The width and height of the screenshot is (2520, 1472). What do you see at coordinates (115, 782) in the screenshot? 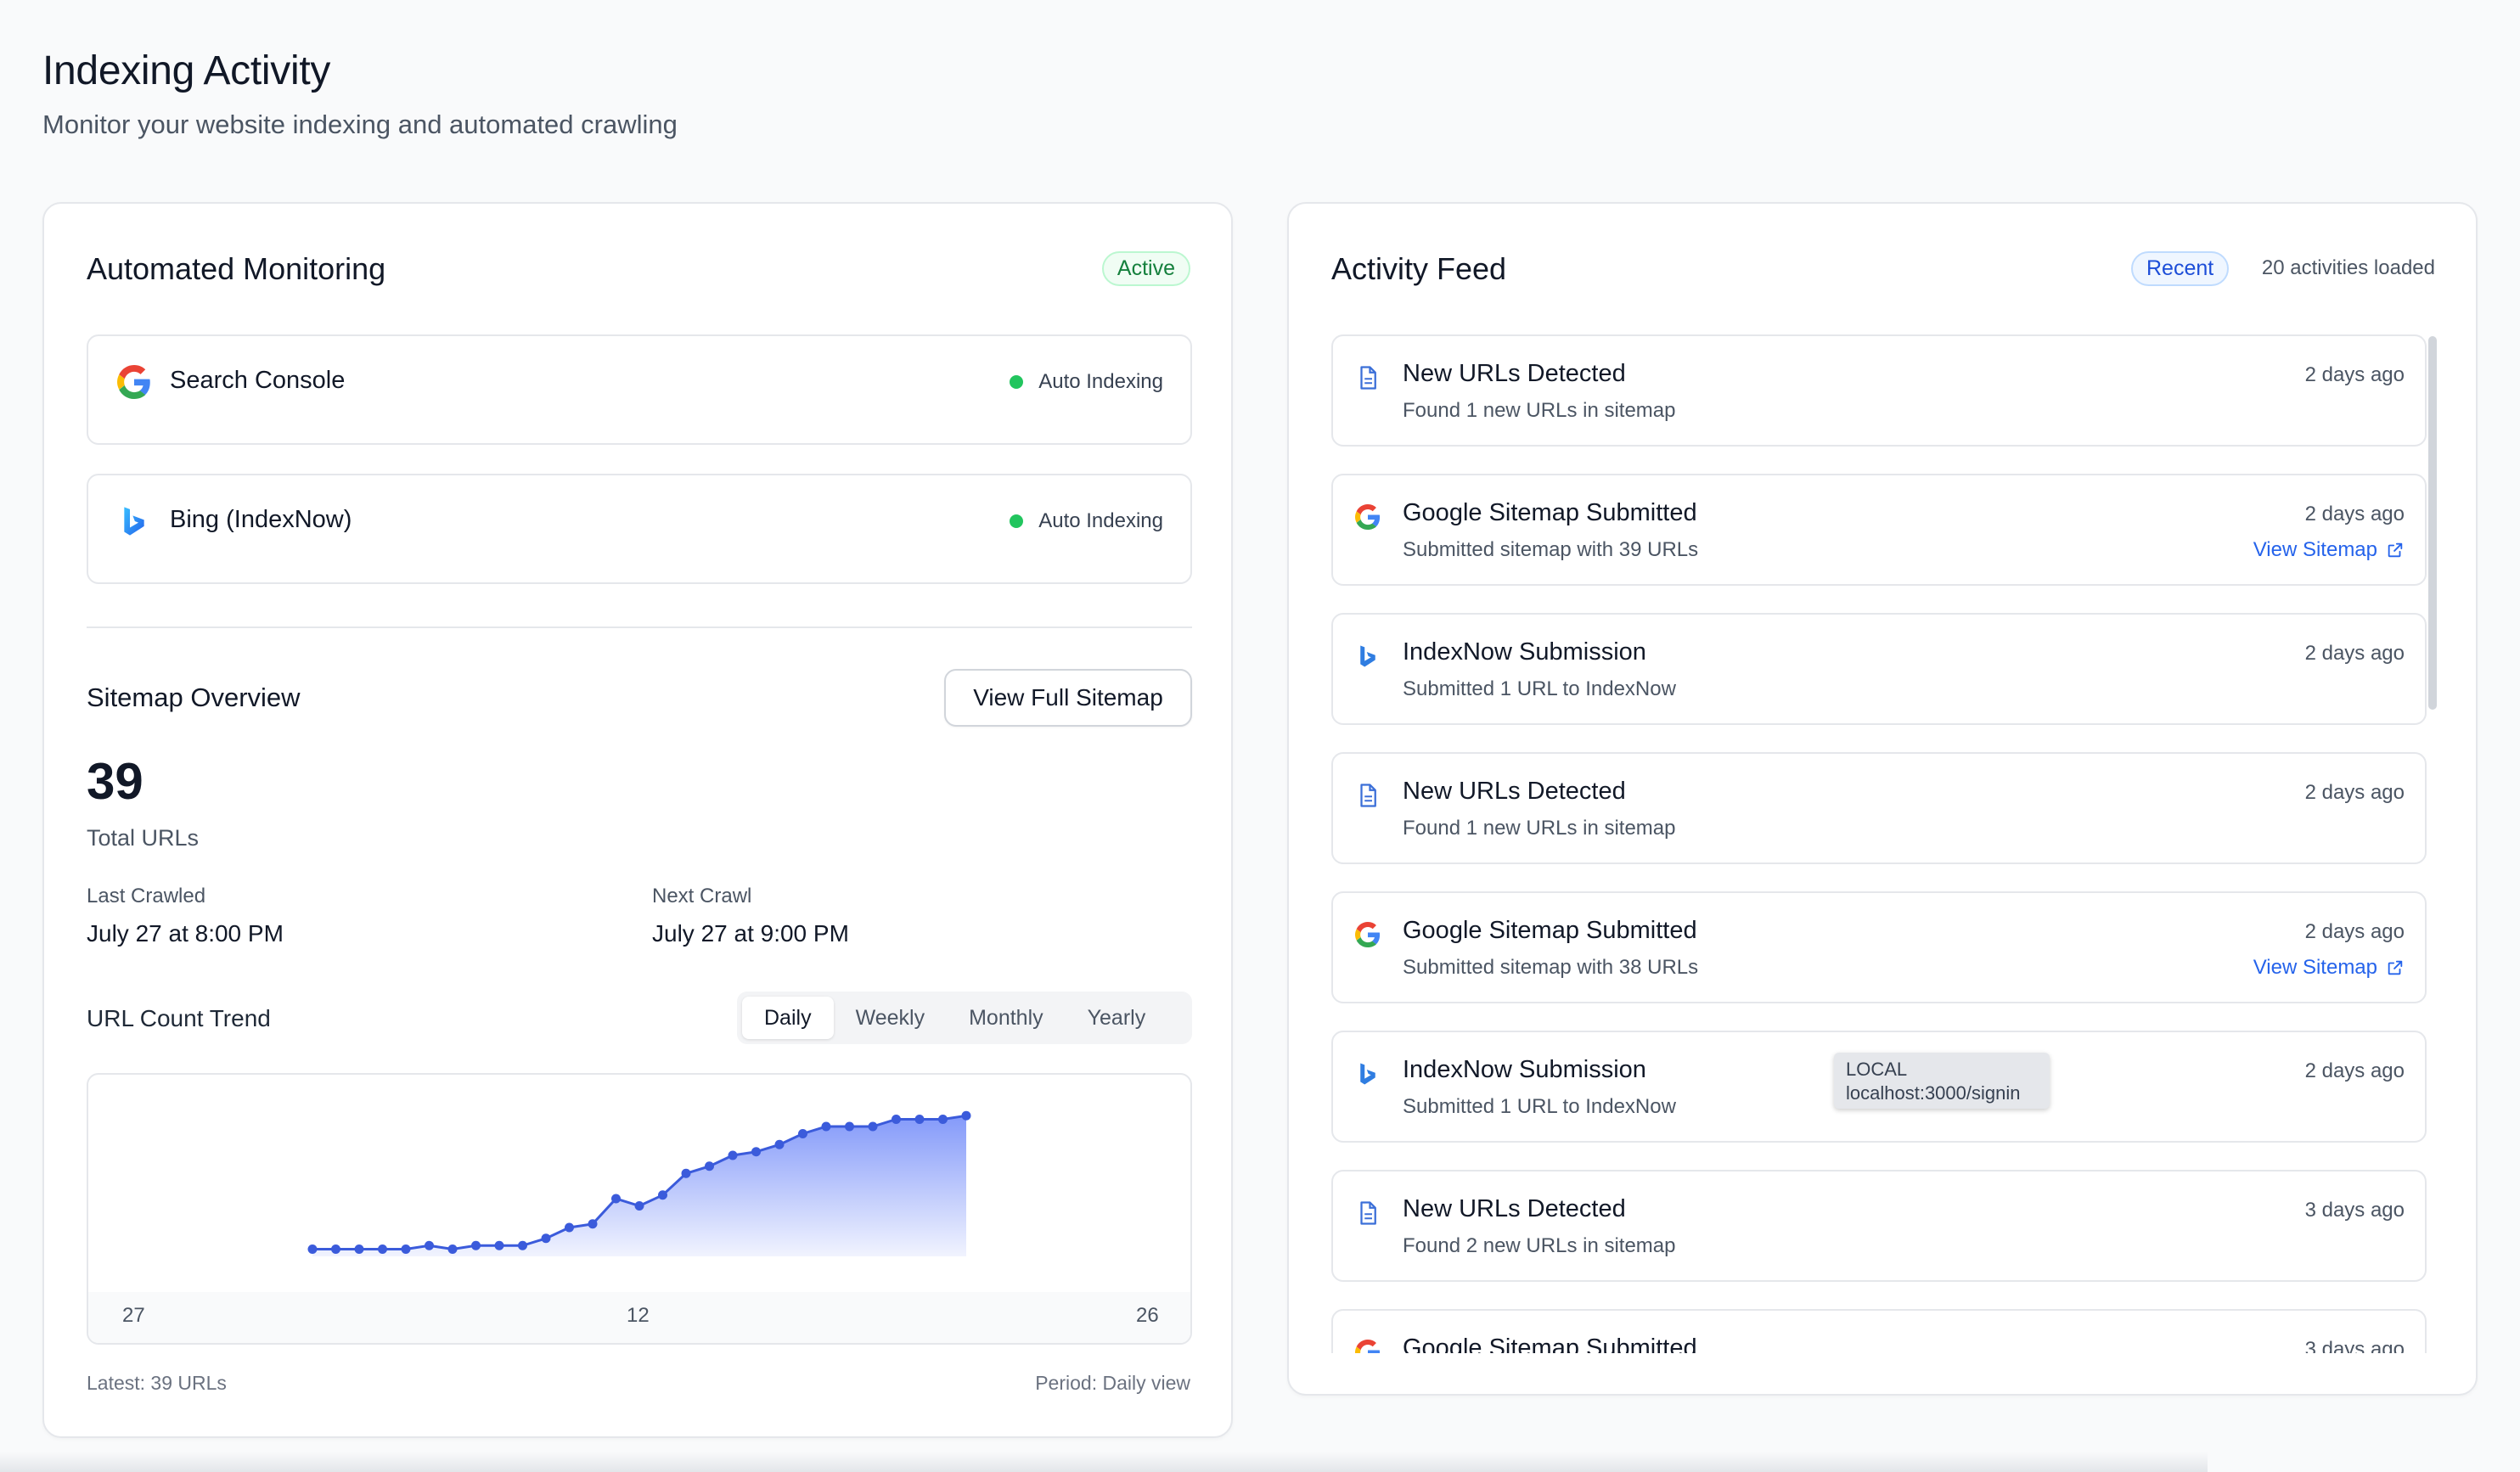
I see `total-urls-value: 39` at bounding box center [115, 782].